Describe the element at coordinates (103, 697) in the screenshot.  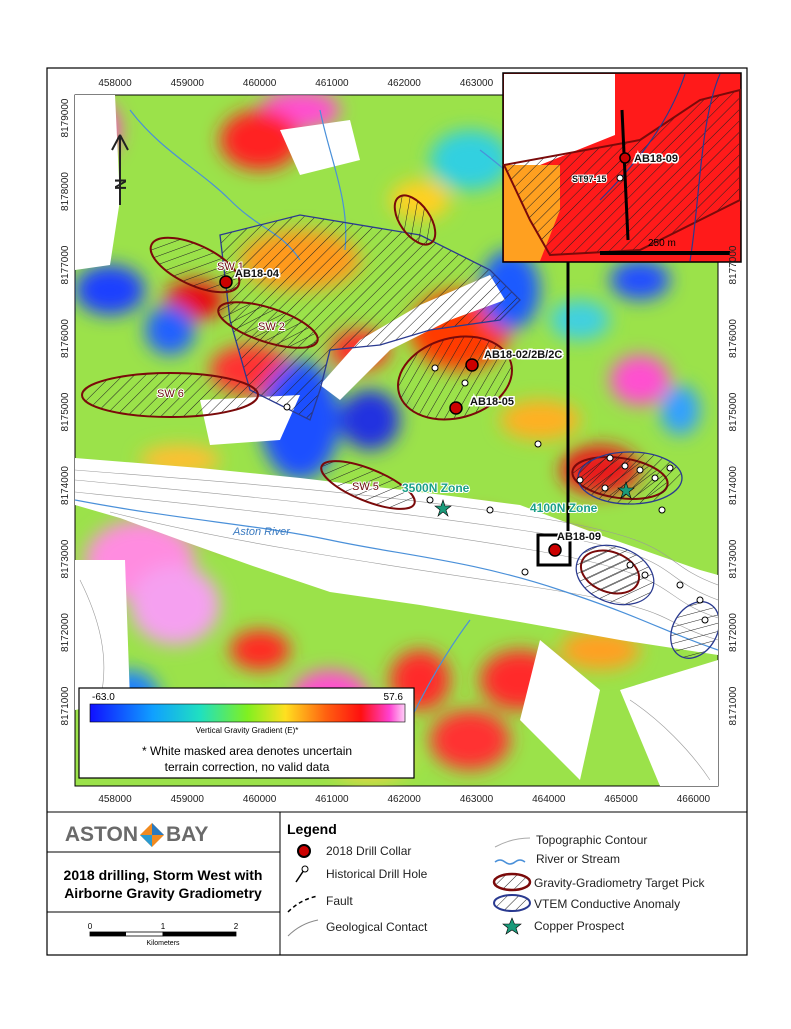
I see `colorbar-min: -63.0` at that location.